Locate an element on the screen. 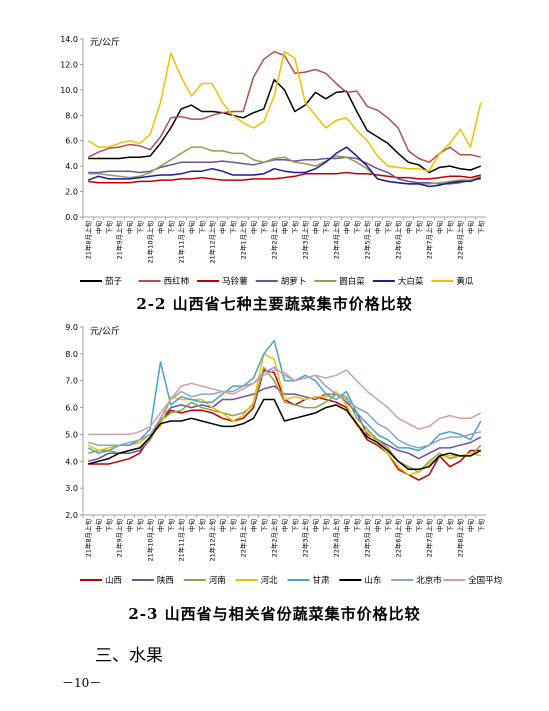  x-tick-label: 22年4月上旬 is located at coordinates (336, 538).